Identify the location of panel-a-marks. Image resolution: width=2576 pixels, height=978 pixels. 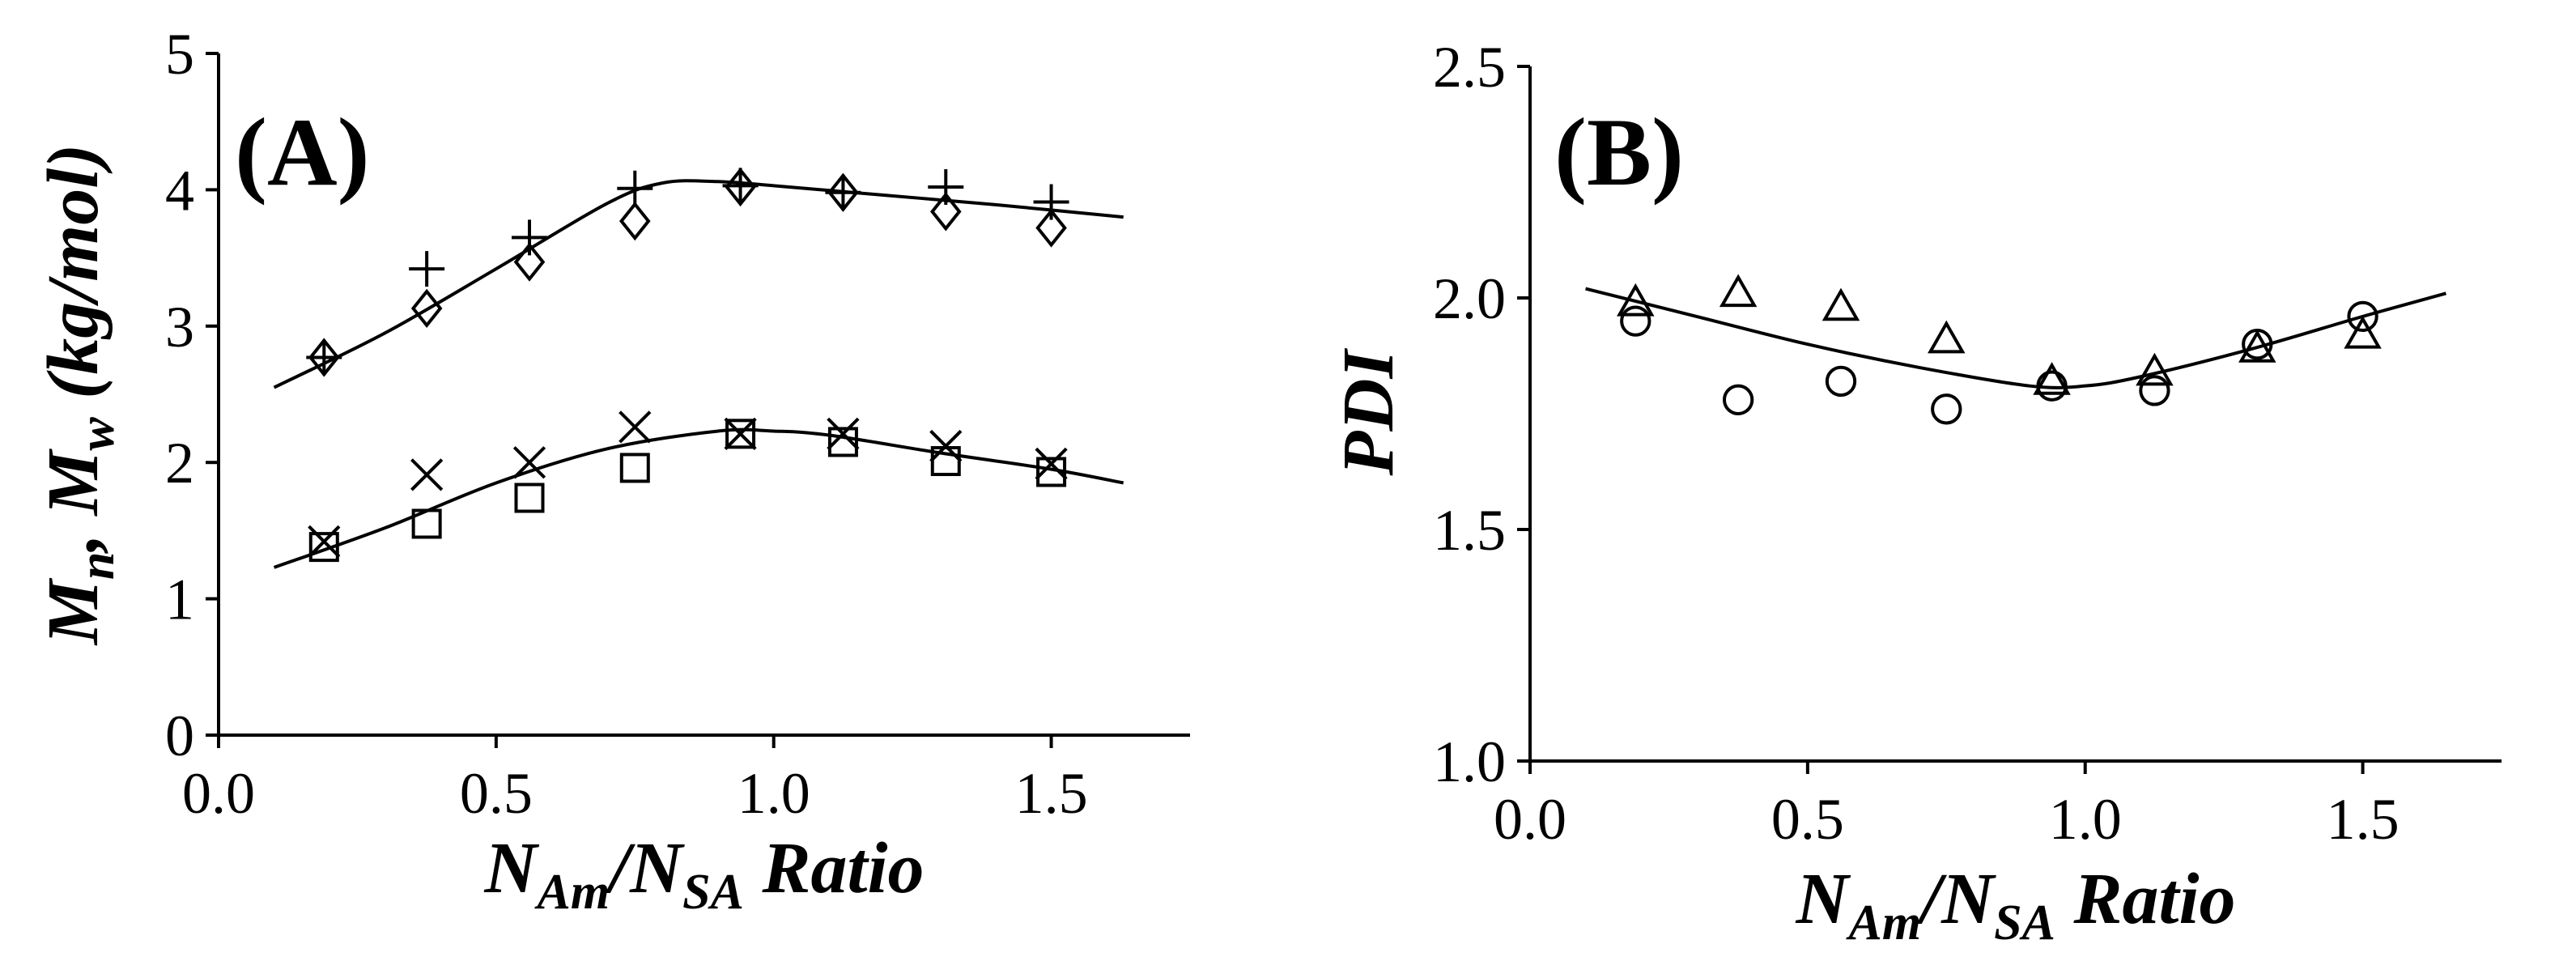
(699, 368).